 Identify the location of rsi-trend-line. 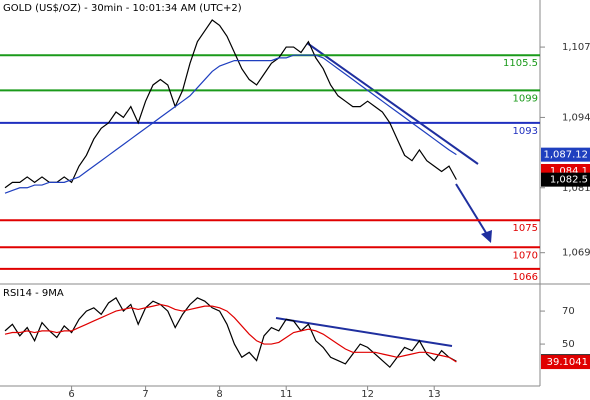
(364, 332).